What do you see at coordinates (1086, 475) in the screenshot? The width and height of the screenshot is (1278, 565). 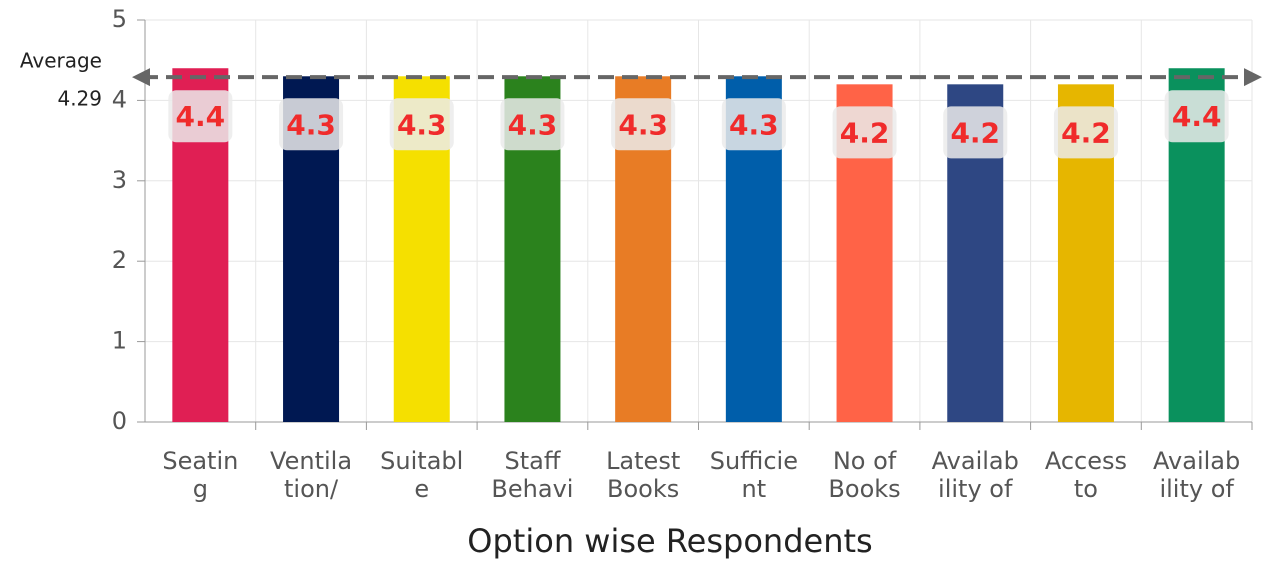 I see `x-tick-label: Access to` at bounding box center [1086, 475].